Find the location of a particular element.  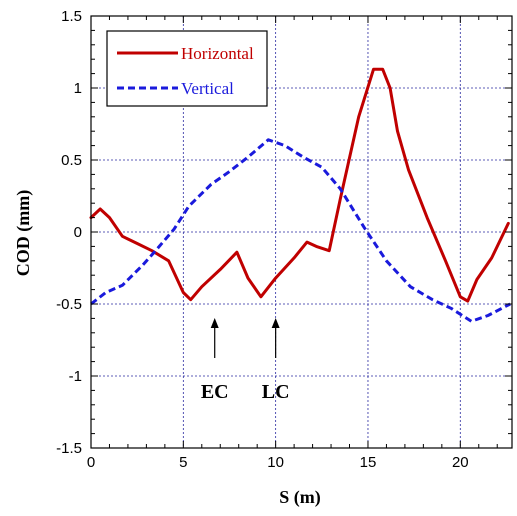

y-tick-label: 0 is located at coordinates (78, 232).